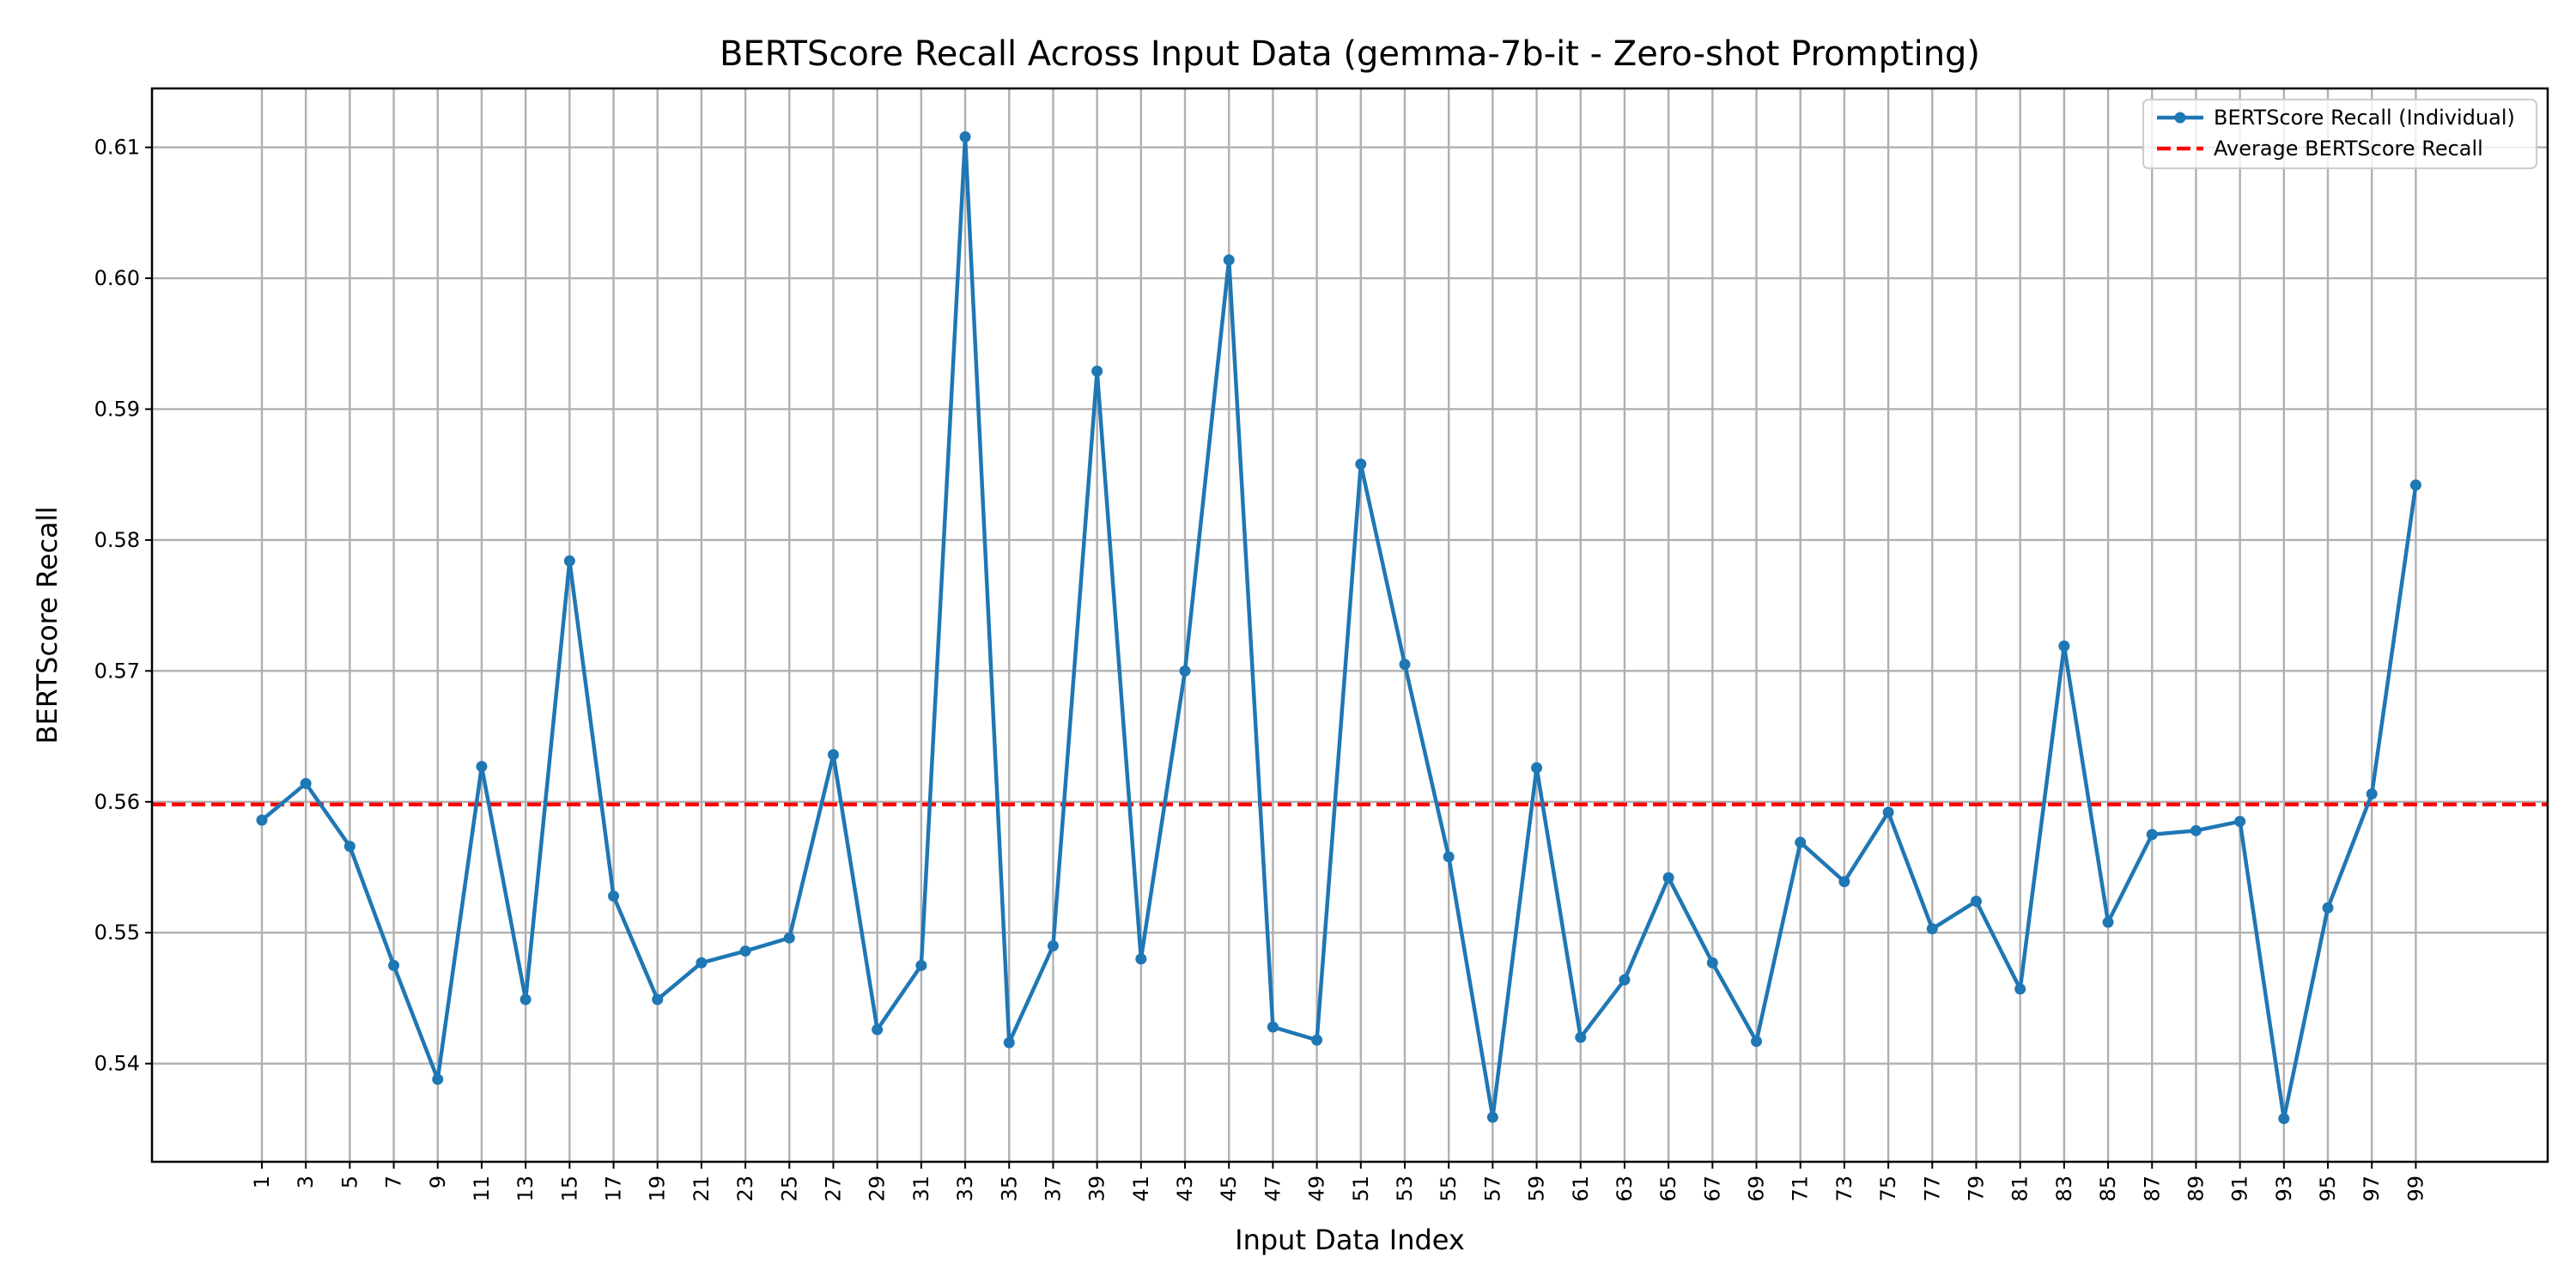  What do you see at coordinates (117, 409) in the screenshot?
I see `y-tick-label: 0.59` at bounding box center [117, 409].